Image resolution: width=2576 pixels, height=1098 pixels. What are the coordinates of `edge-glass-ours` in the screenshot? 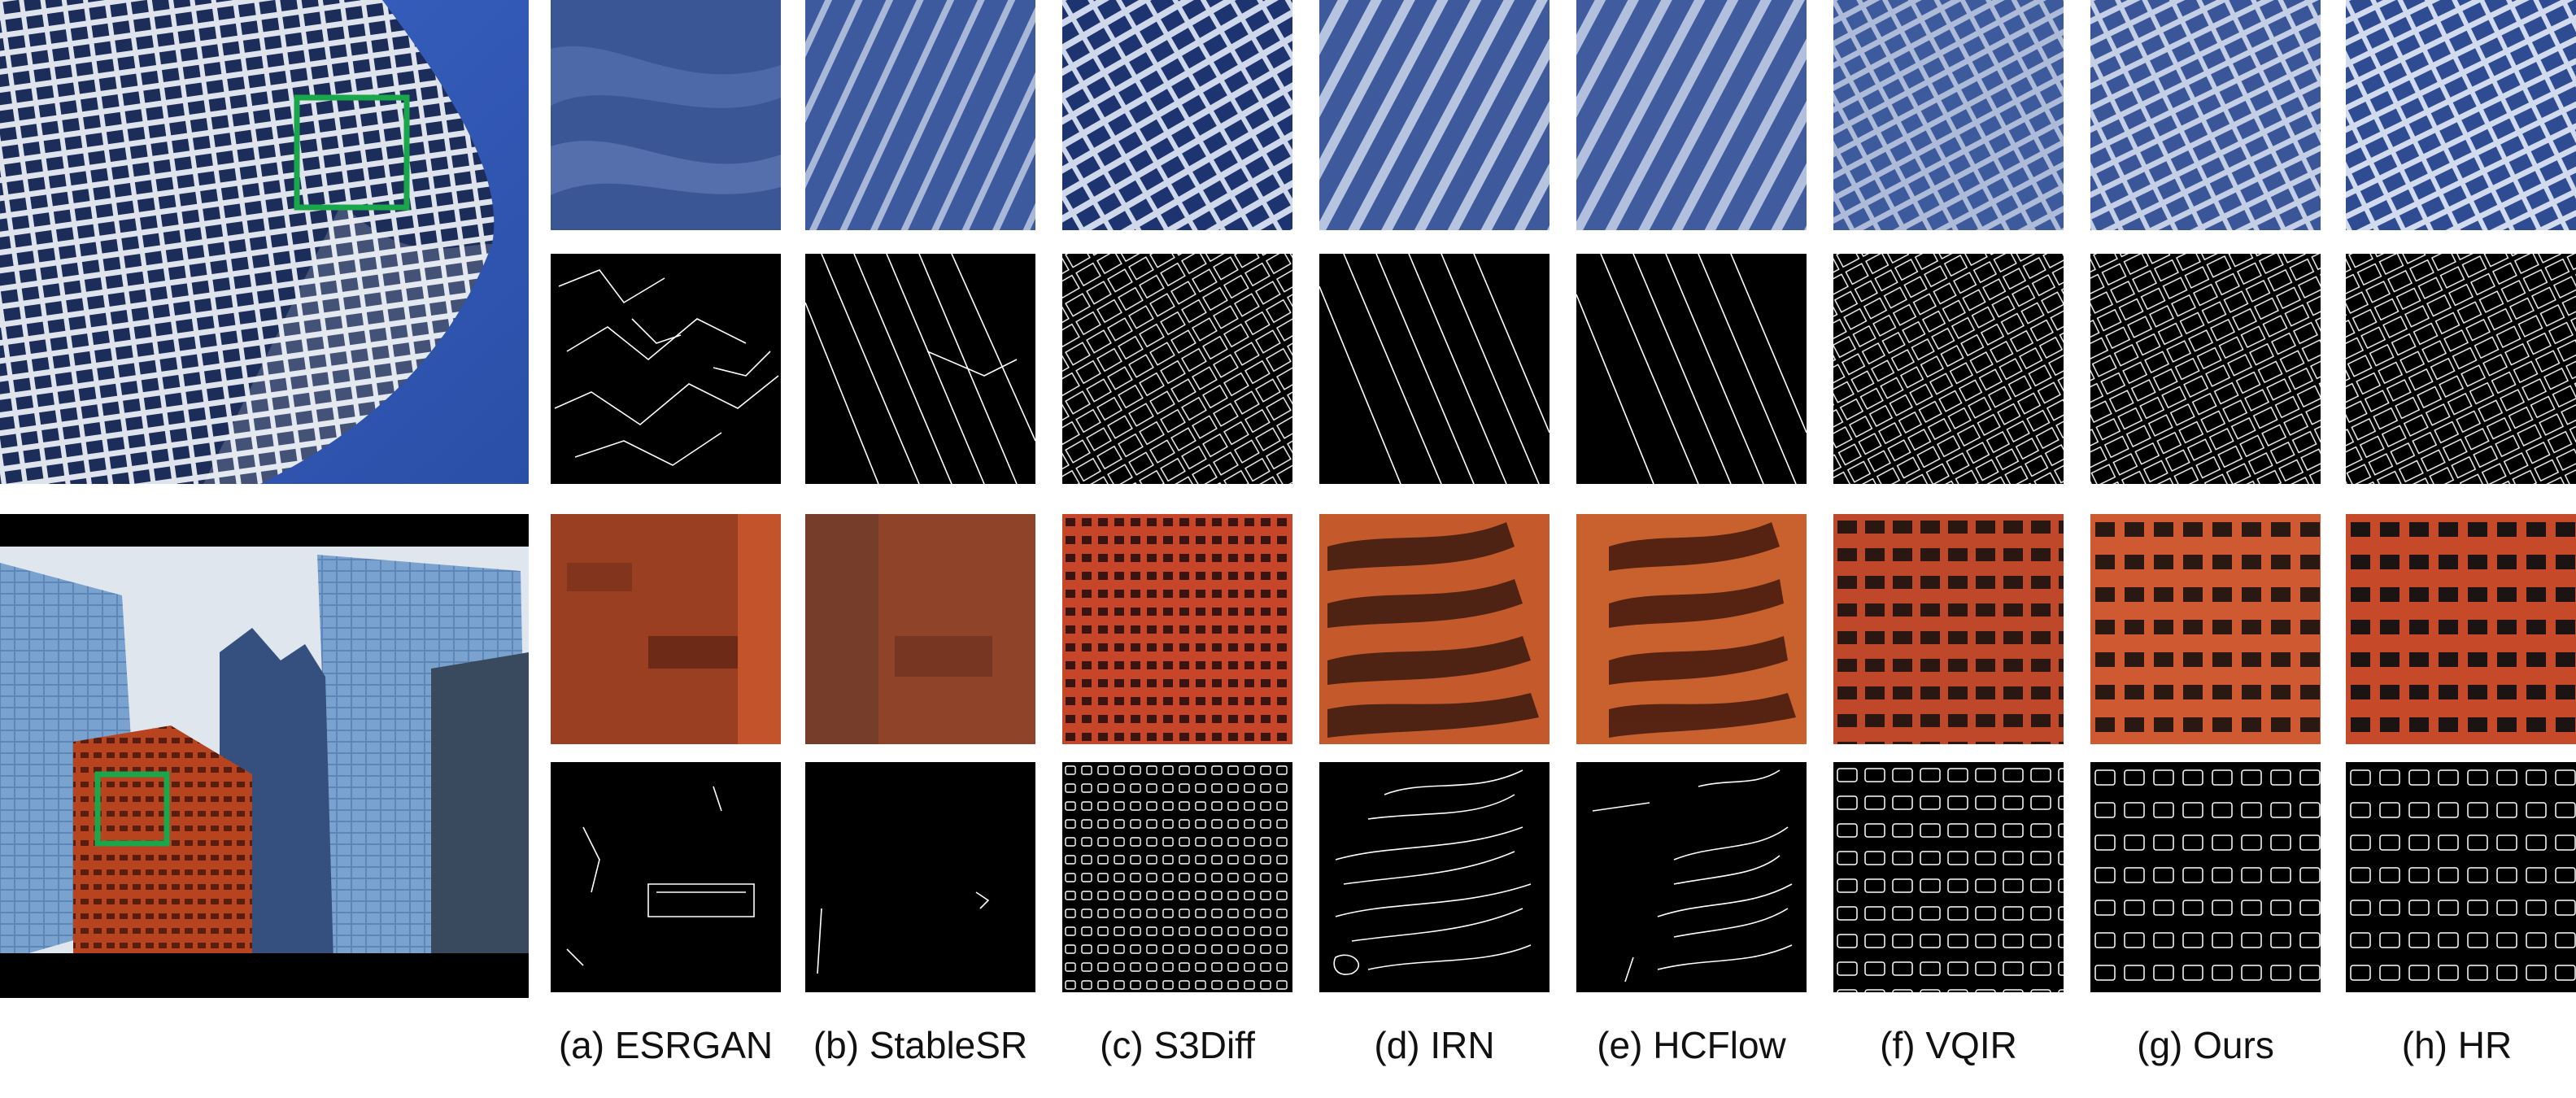 It's located at (2205, 369).